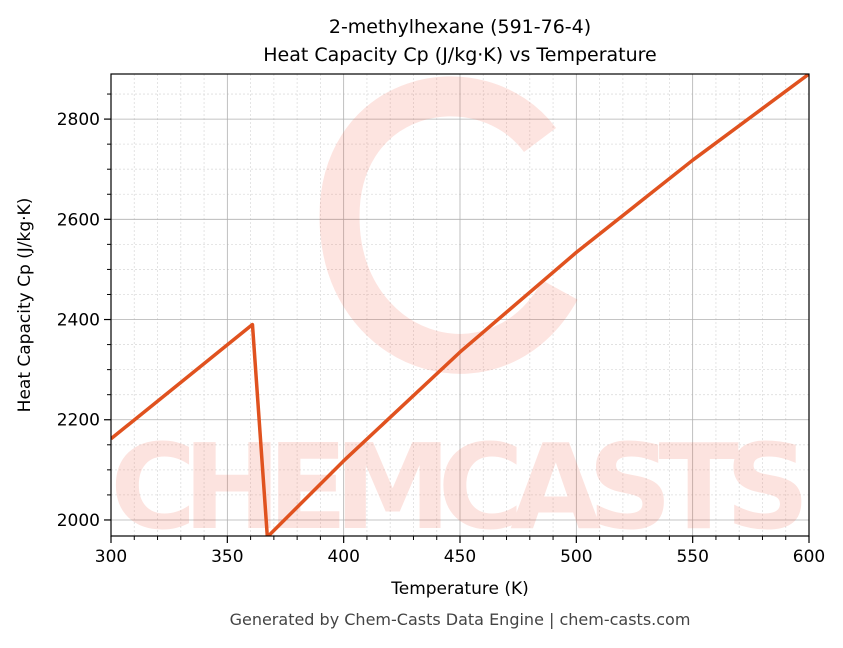  What do you see at coordinates (460, 27) in the screenshot?
I see `chart-title: 2-methylhexane (591-76-4)` at bounding box center [460, 27].